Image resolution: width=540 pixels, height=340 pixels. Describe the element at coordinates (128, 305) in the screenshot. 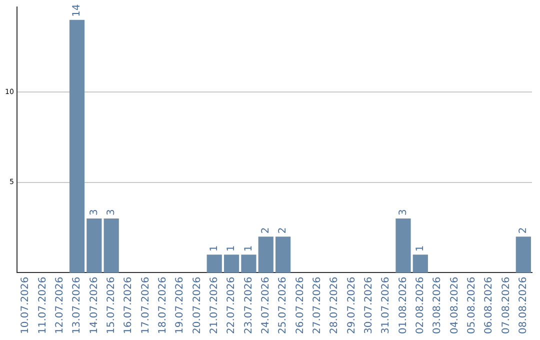

I see `x-tick-label: 16.07.2026` at that location.